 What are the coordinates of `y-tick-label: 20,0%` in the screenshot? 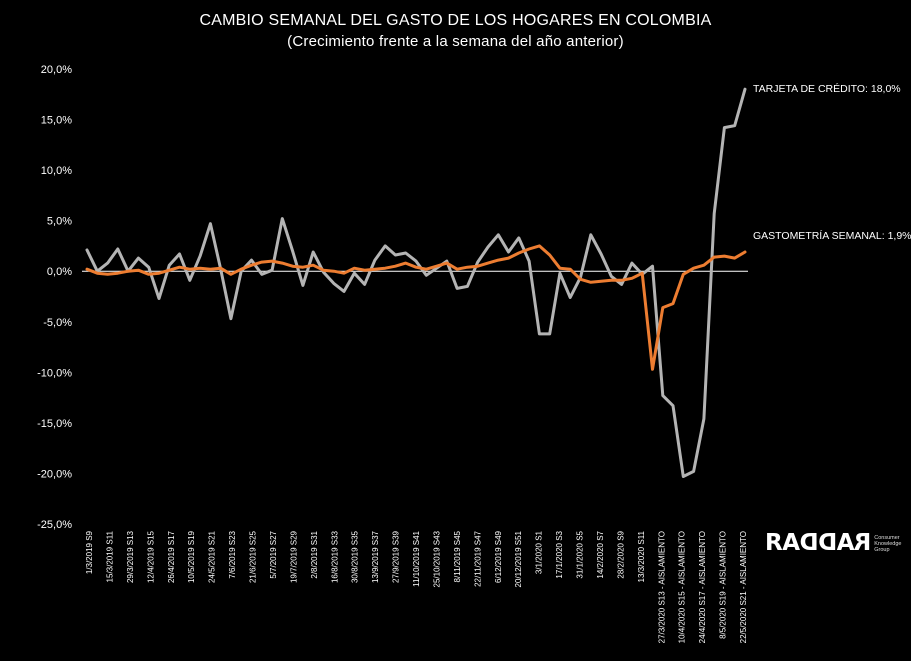 It's located at (56, 70).